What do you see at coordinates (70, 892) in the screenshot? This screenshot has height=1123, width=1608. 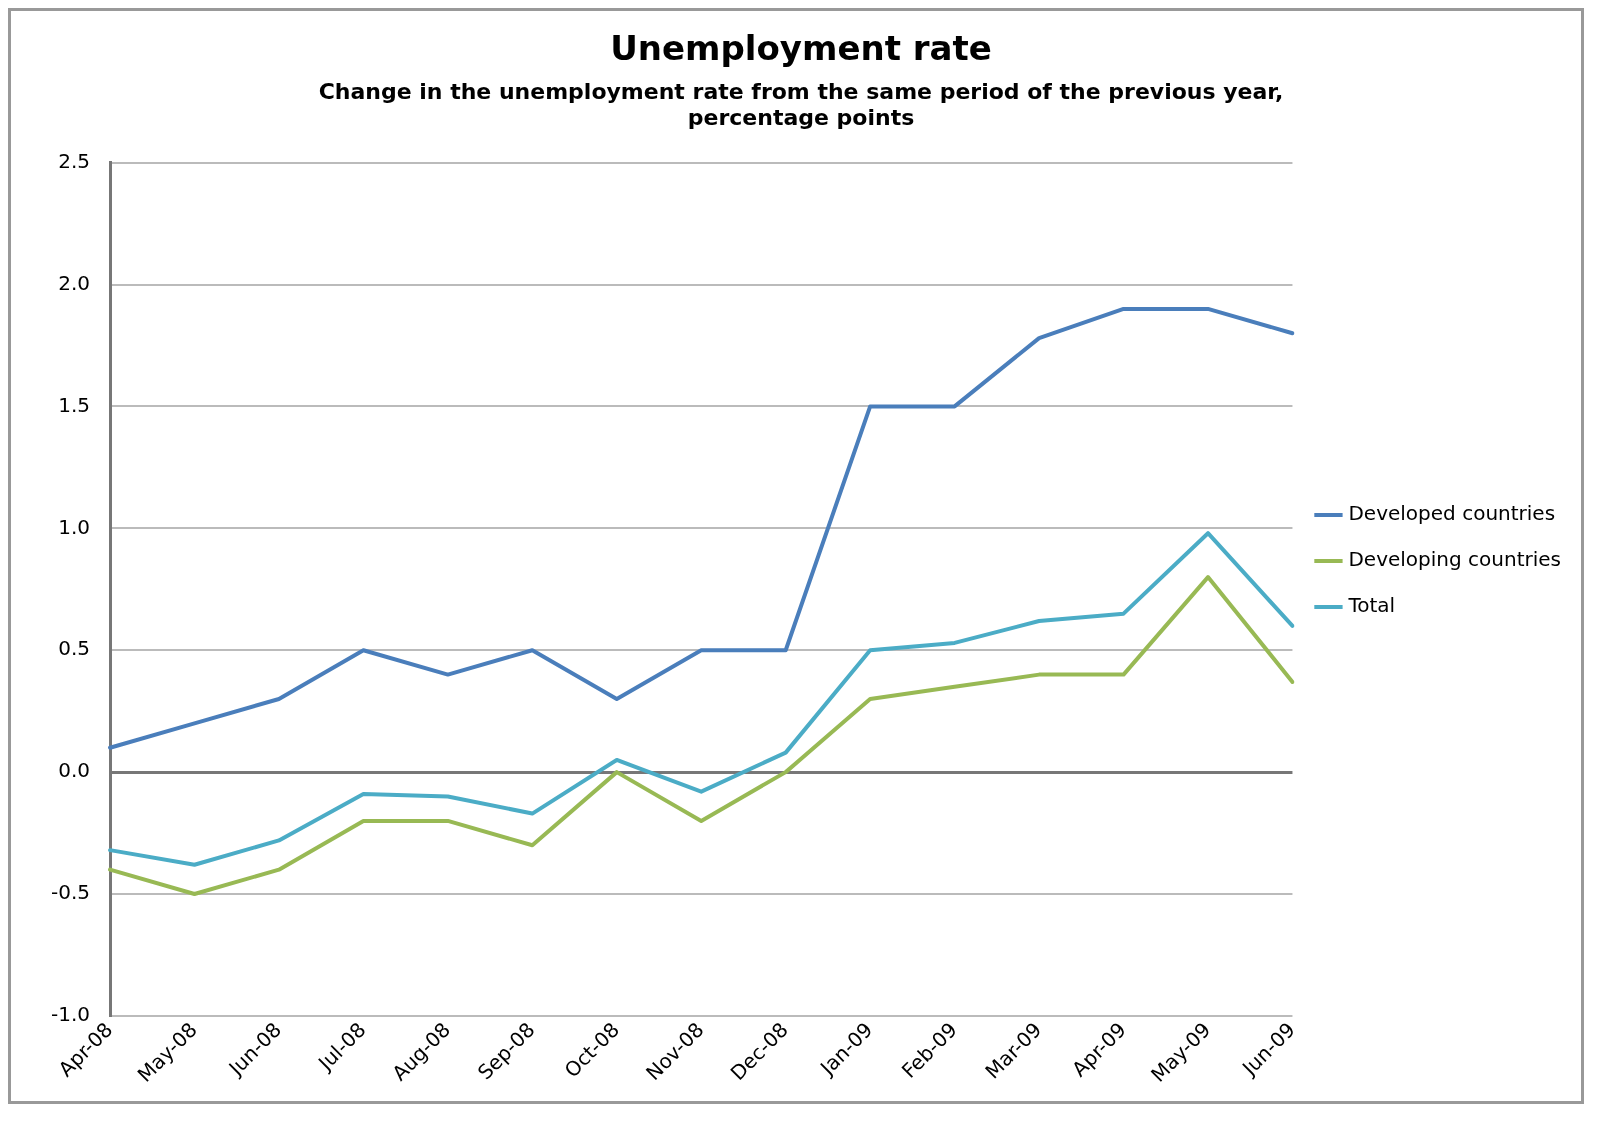 I see `y-tick-label: -0.5` at bounding box center [70, 892].